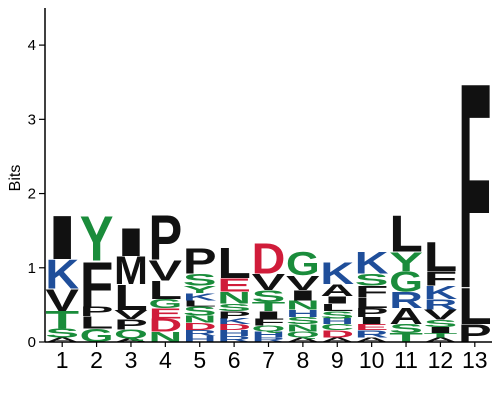 This screenshot has height=400, width=500. What do you see at coordinates (32, 194) in the screenshot?
I see `y-tick-label: 2` at bounding box center [32, 194].